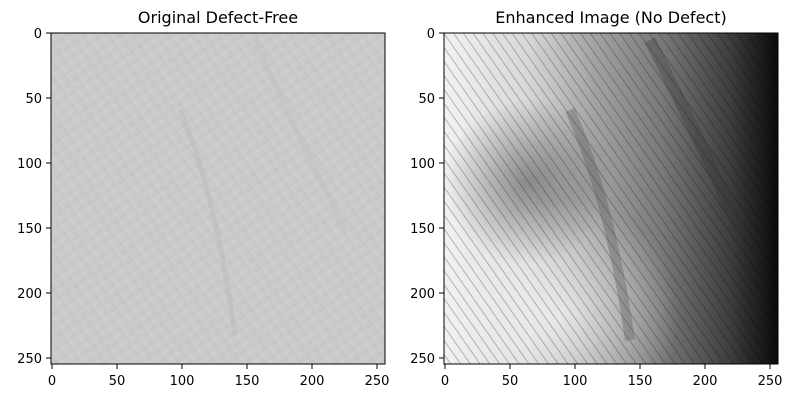  I want to click on enhanced-x-ticks: 0 50 100 150 200 250, so click(612, 376).